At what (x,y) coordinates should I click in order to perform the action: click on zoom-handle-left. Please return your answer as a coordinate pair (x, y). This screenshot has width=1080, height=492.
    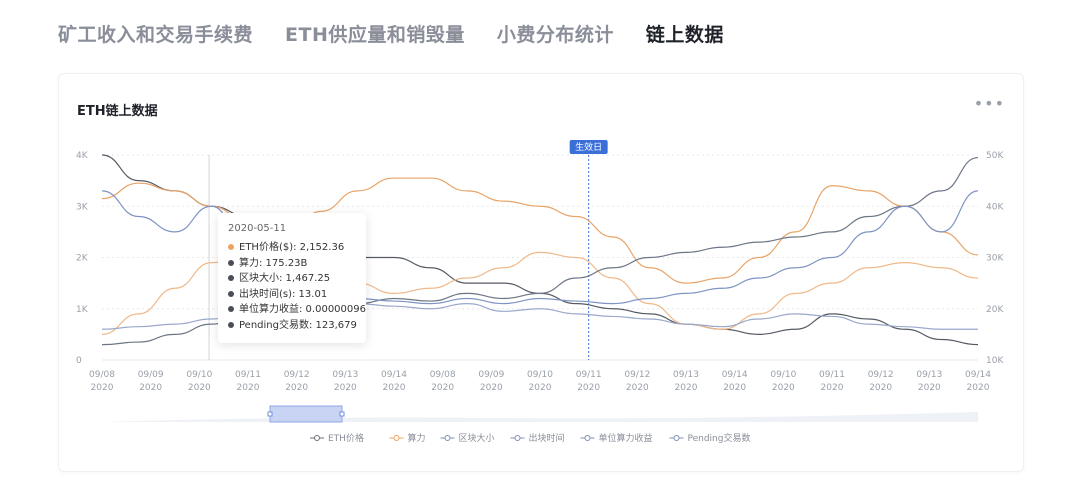
    Looking at the image, I should click on (270, 414).